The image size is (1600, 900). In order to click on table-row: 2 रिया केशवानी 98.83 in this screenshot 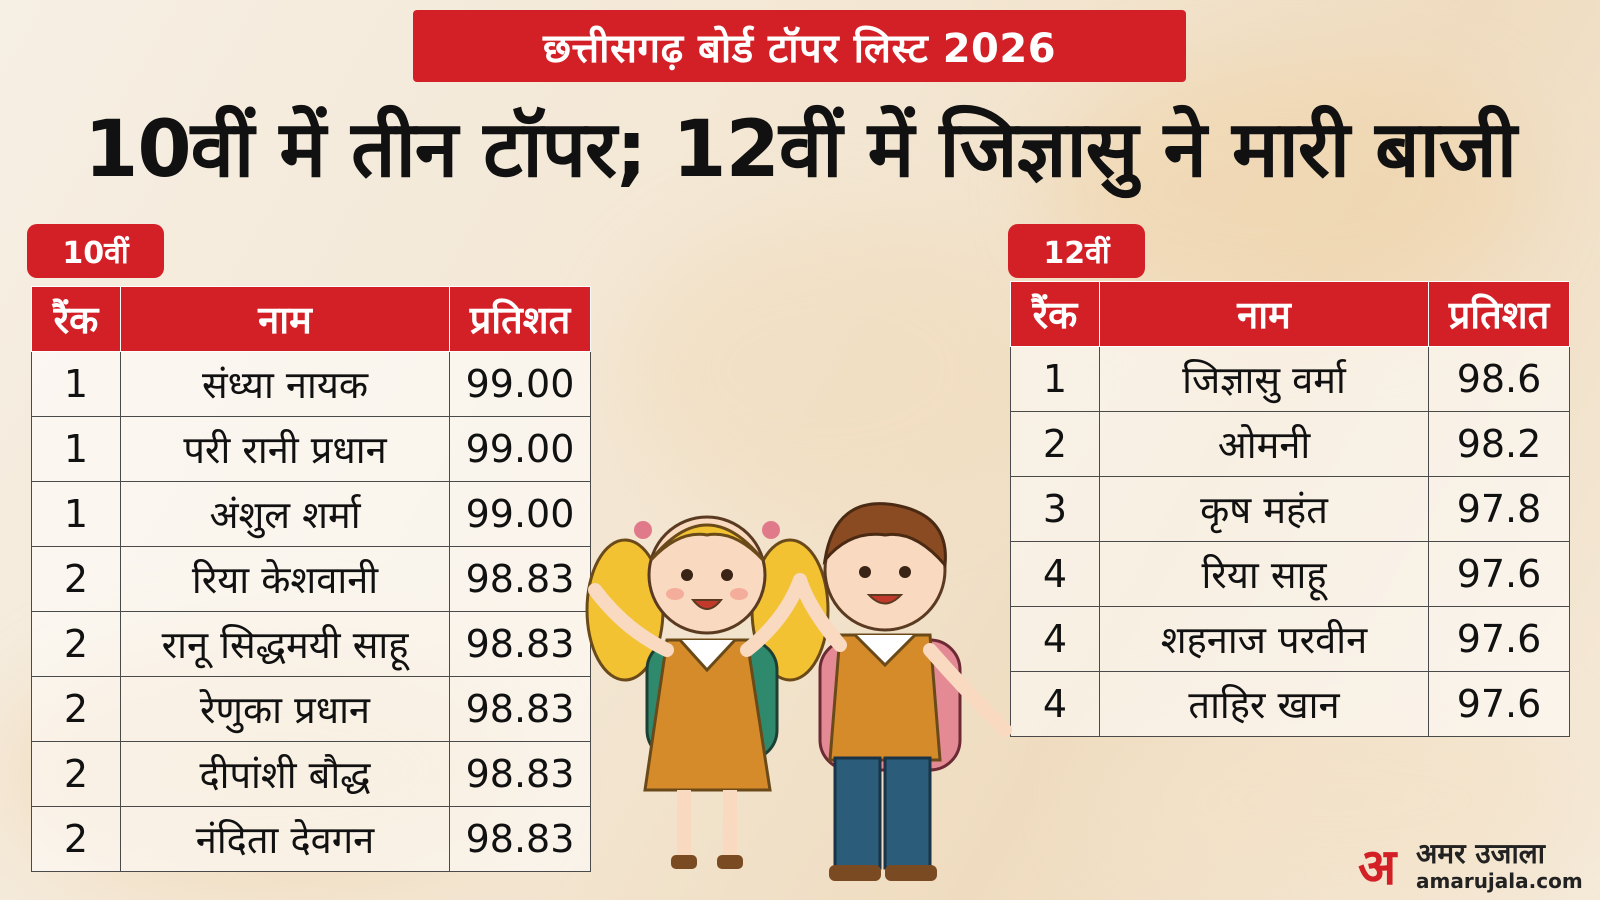, I will do `click(311, 579)`.